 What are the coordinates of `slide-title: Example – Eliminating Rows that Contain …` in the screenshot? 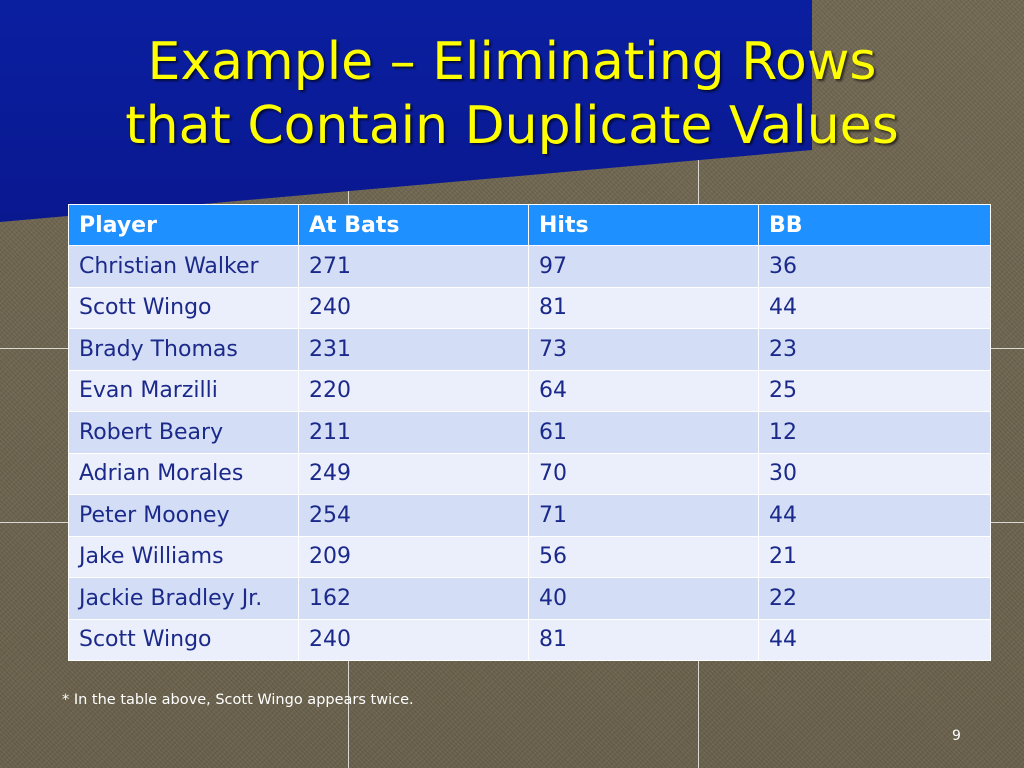 It's located at (512, 94).